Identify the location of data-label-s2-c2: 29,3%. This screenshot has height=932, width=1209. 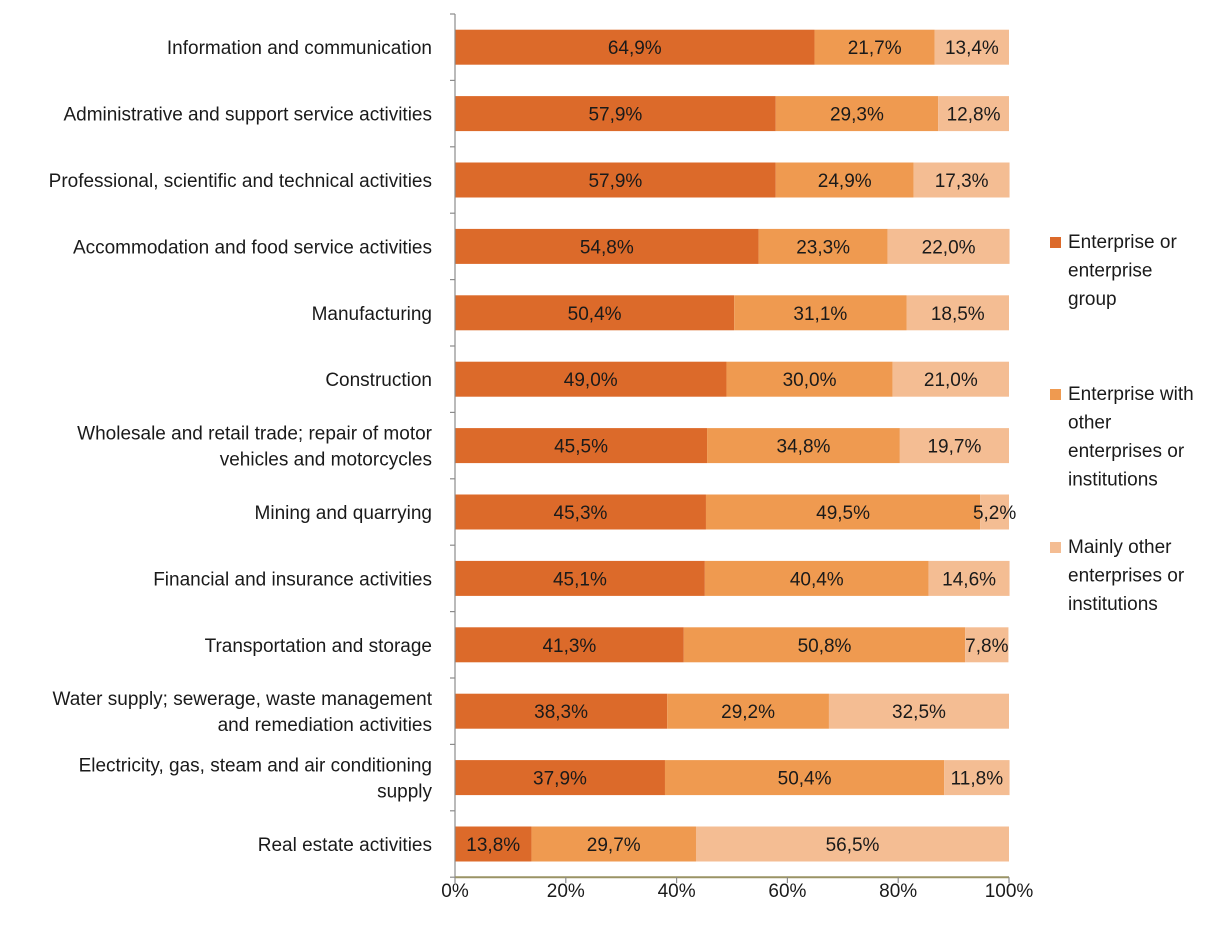
(857, 115).